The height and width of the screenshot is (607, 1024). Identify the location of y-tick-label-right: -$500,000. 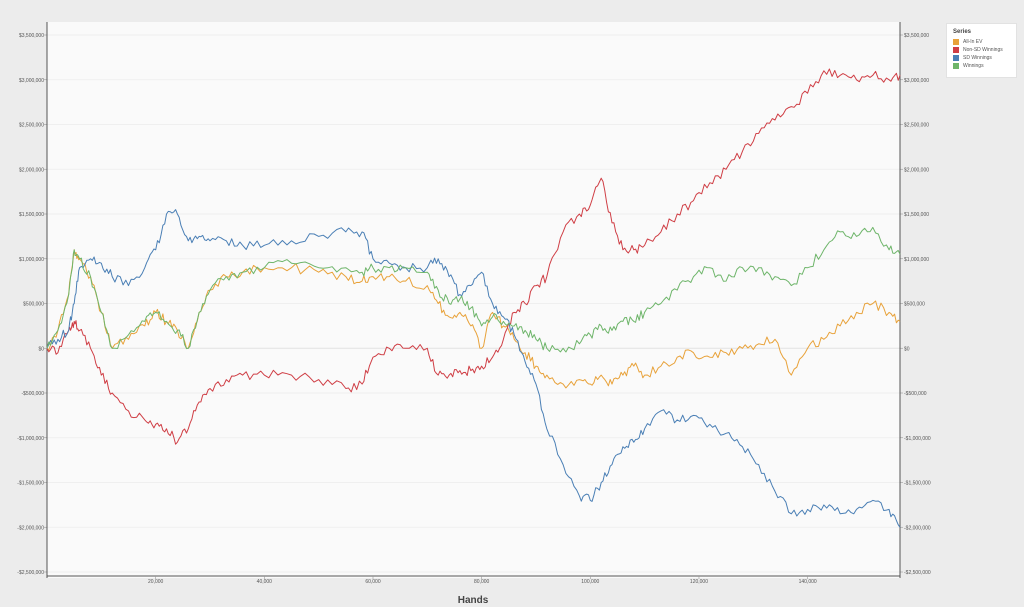
(915, 394).